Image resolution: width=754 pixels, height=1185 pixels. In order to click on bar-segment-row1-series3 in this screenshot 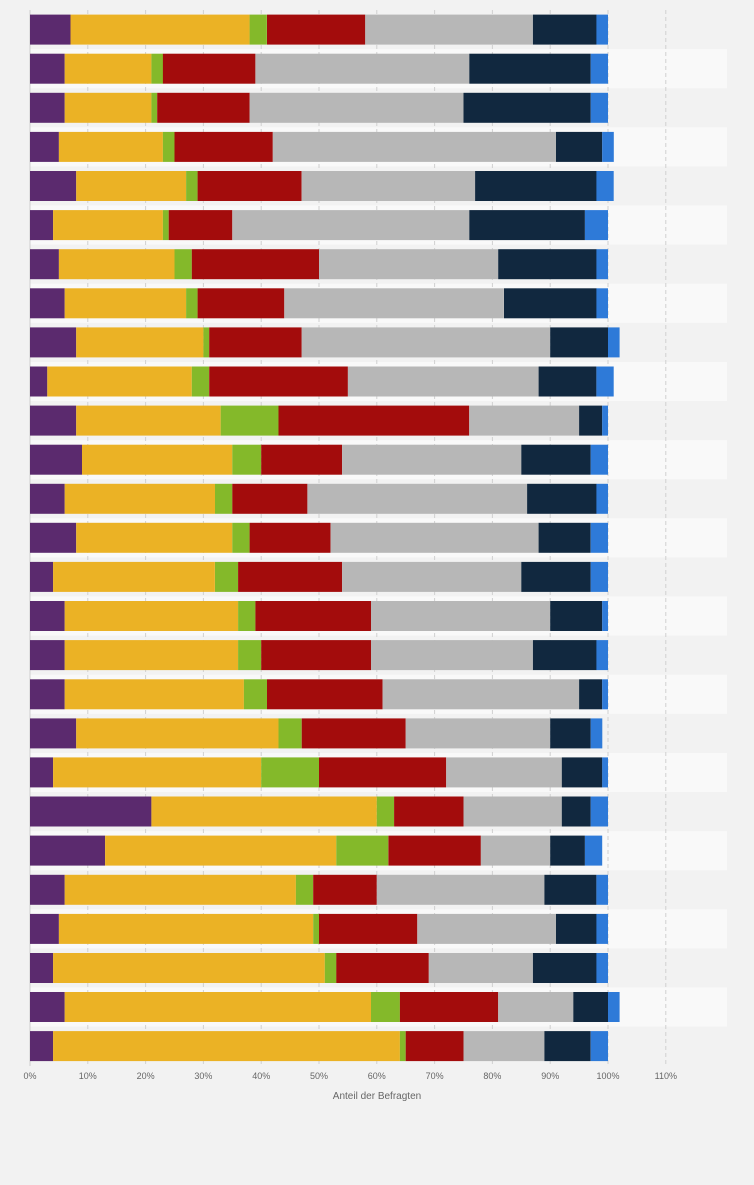, I will do `click(258, 29)`.